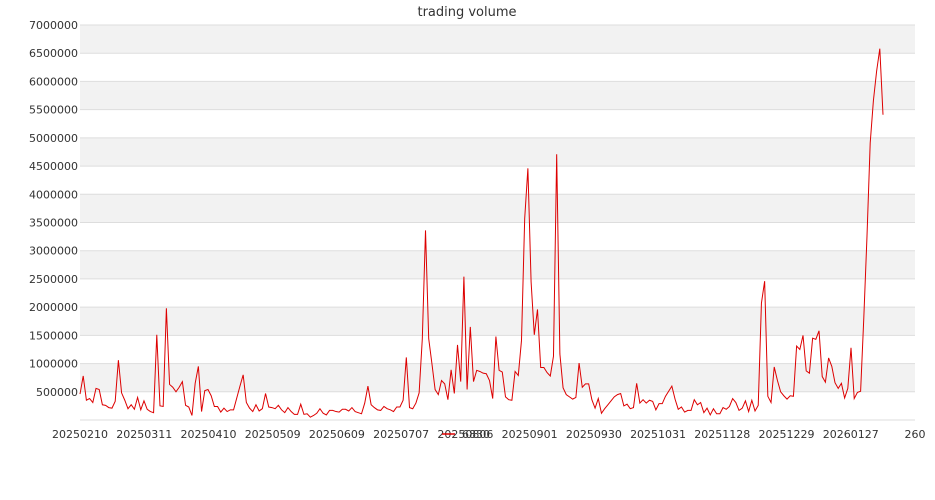  What do you see at coordinates (53, 81) in the screenshot?
I see `y-tick-label: 6000000` at bounding box center [53, 81].